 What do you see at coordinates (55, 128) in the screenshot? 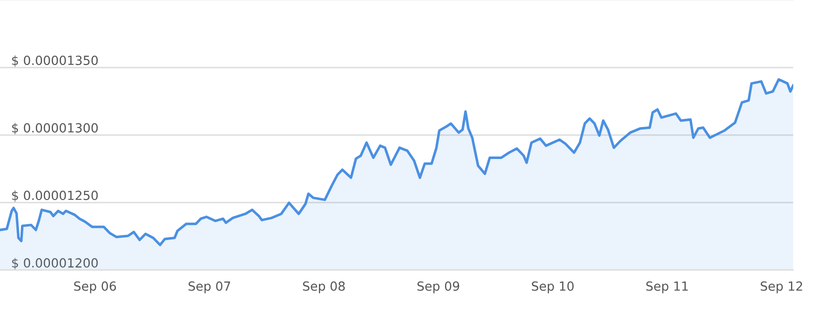
I see `y-tick-label: $ 0.00001300` at bounding box center [55, 128].